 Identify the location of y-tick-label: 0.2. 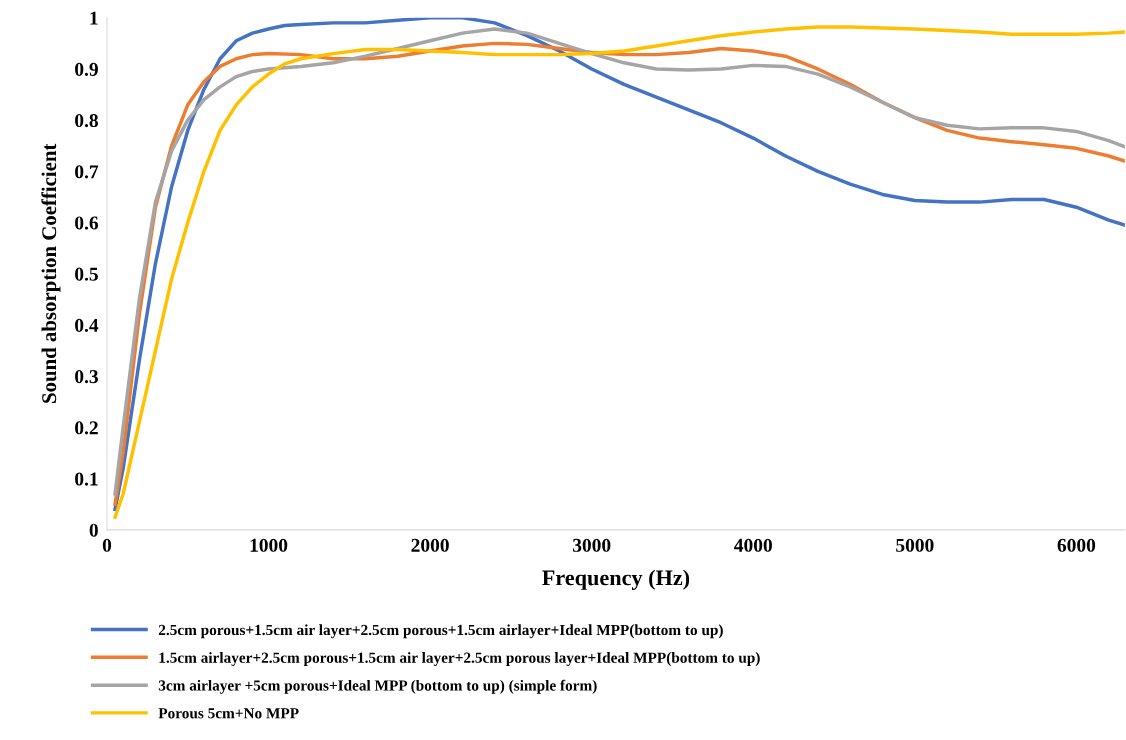
(86, 428).